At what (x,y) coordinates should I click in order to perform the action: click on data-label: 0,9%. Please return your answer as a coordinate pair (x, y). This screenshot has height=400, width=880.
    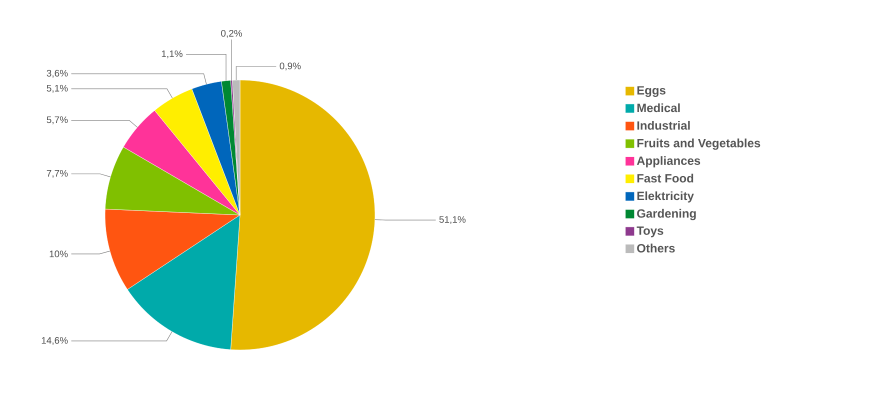
    Looking at the image, I should click on (290, 66).